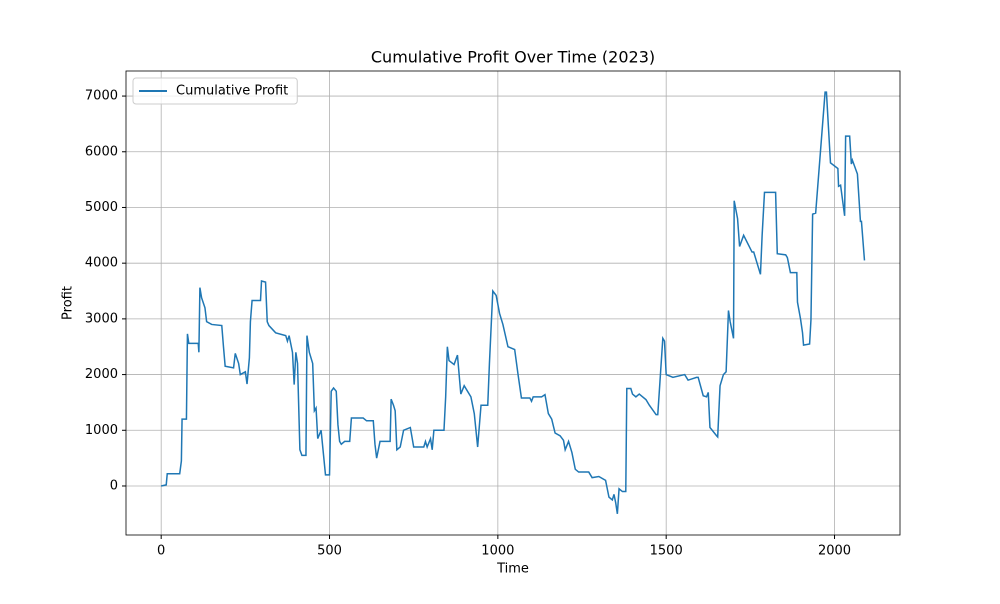 The height and width of the screenshot is (604, 1000). What do you see at coordinates (101, 318) in the screenshot?
I see `y-tick-label: 3000` at bounding box center [101, 318].